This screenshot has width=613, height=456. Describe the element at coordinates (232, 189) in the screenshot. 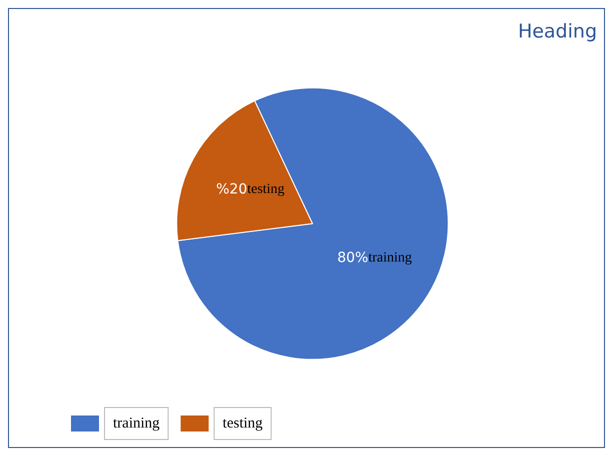

I see `data-label: %20` at that location.